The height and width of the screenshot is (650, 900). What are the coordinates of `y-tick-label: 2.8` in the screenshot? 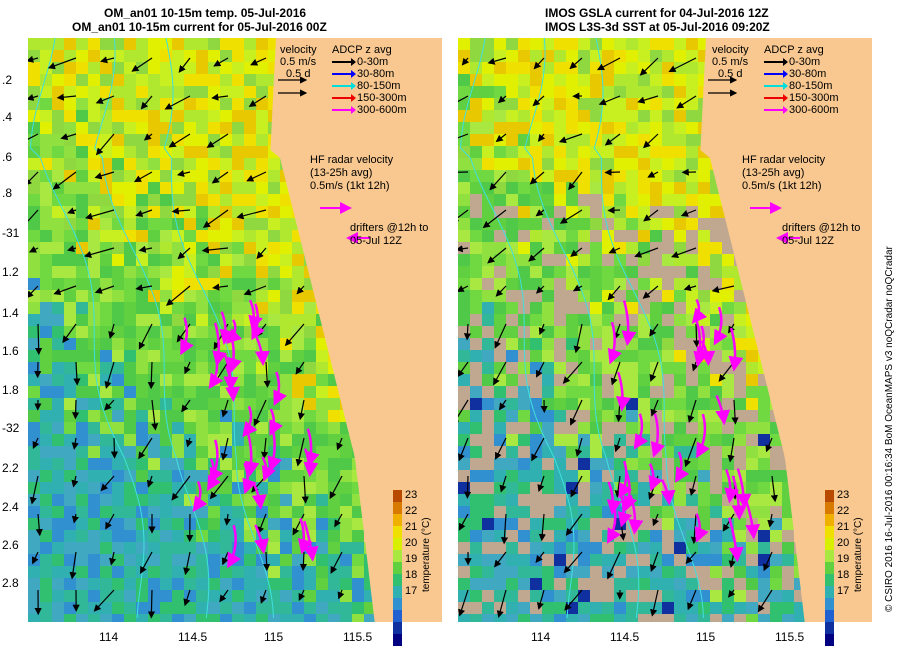 It's located at (10, 583).